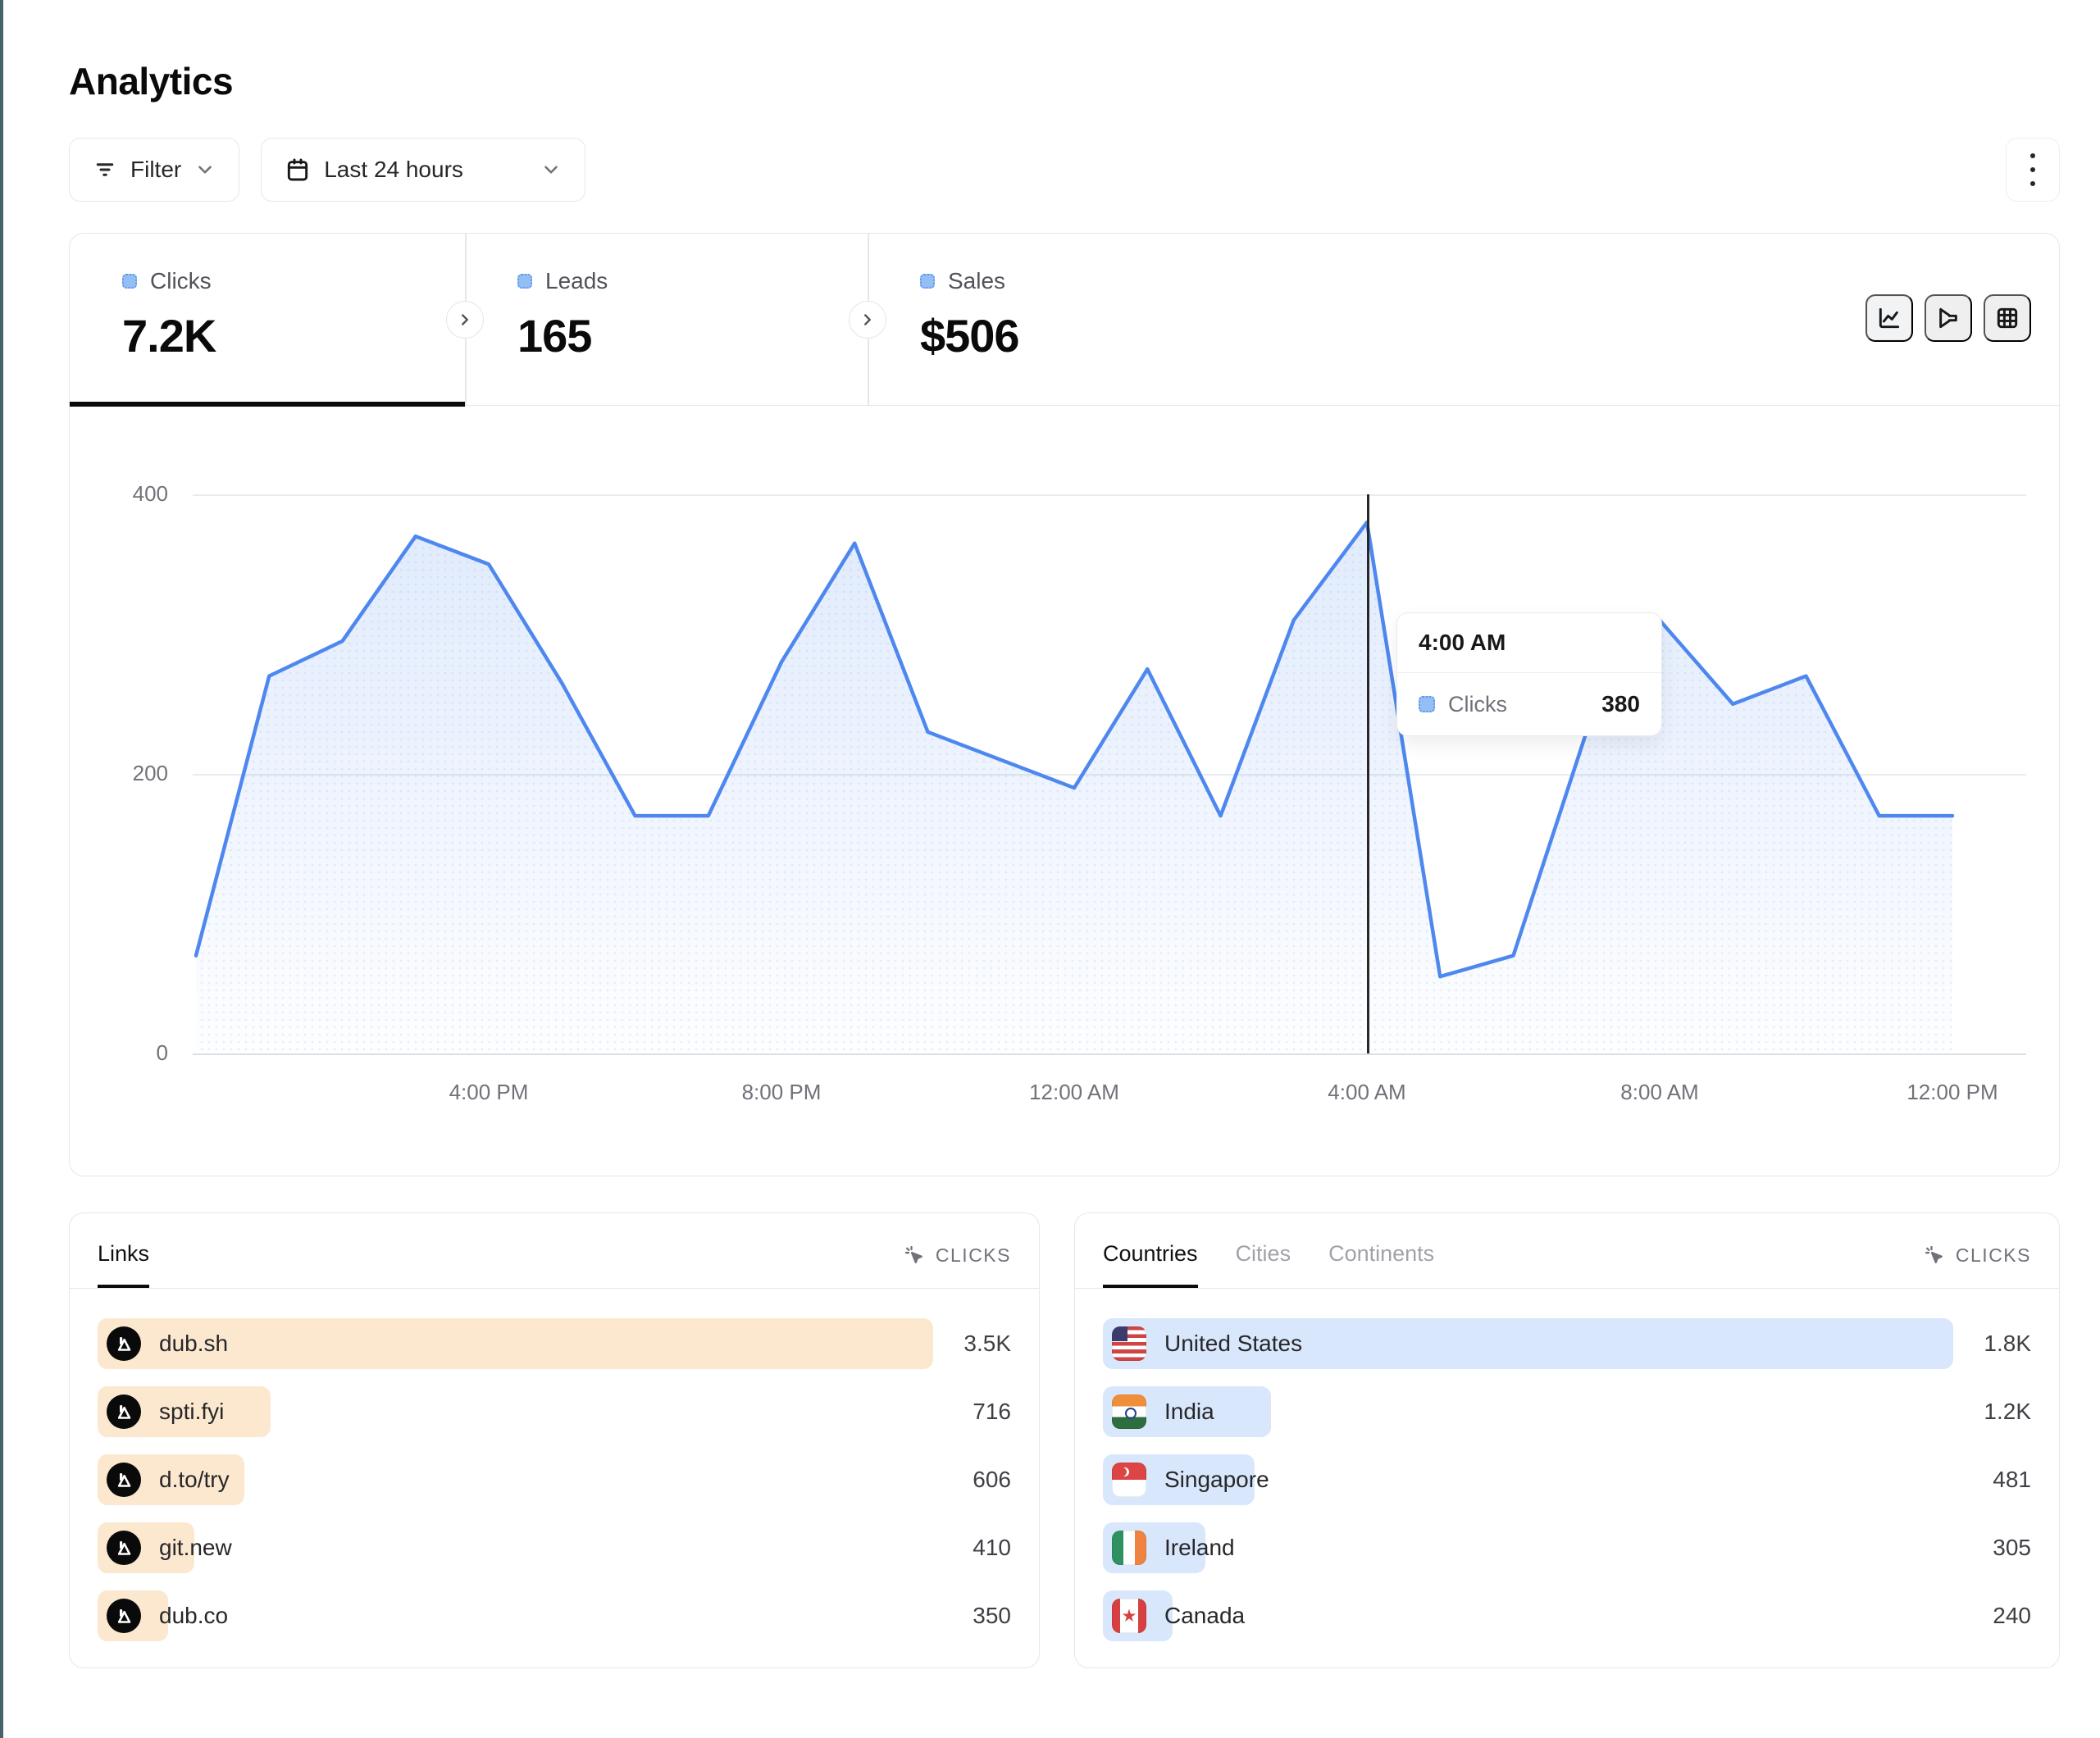 The image size is (2100, 1738). I want to click on clicks-tab-value: 7.2K, so click(169, 336).